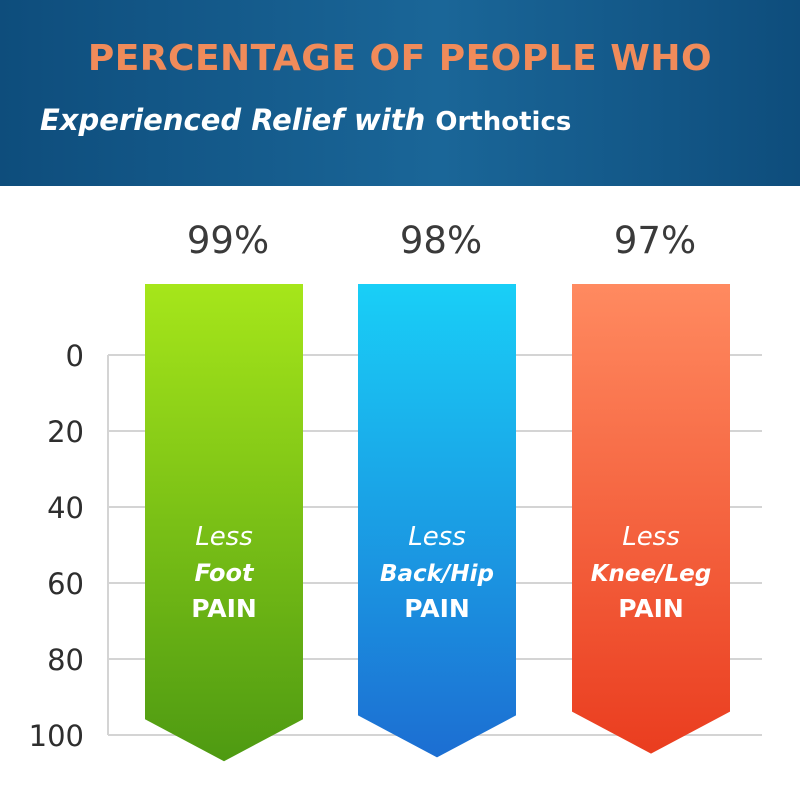  I want to click on value-label: 97%, so click(655, 240).